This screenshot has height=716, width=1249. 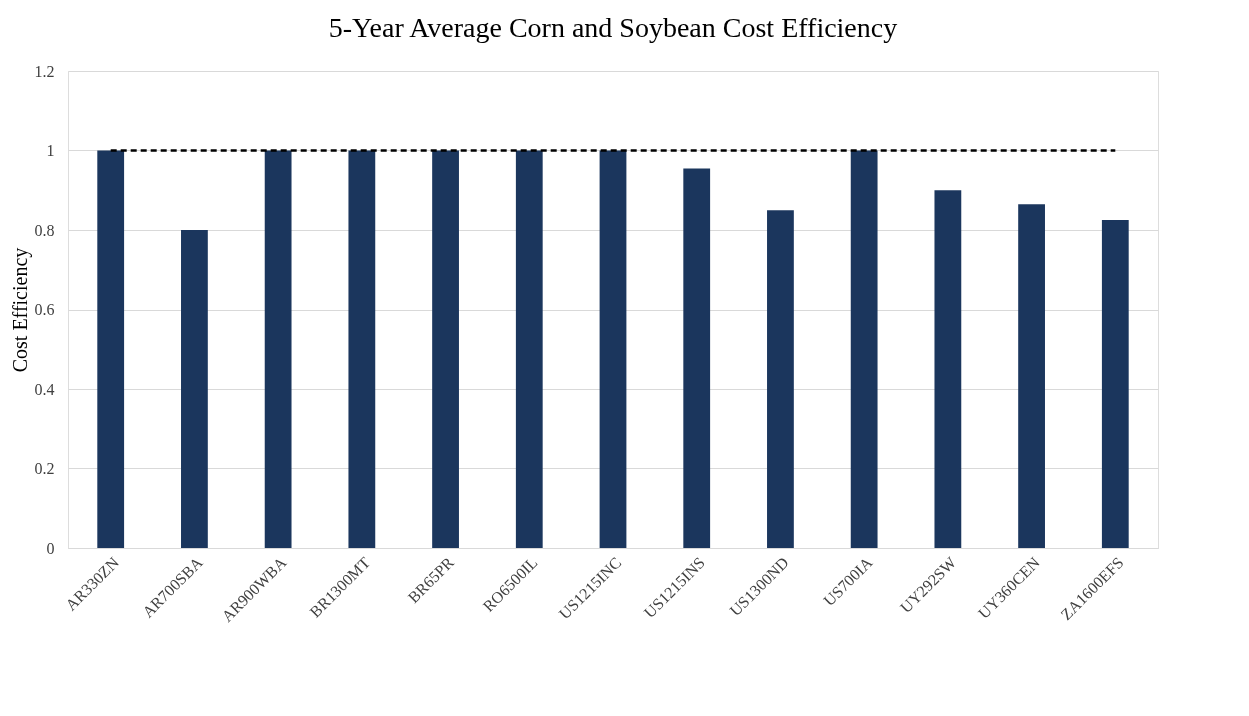 What do you see at coordinates (50, 150) in the screenshot?
I see `y-tick-label: 1` at bounding box center [50, 150].